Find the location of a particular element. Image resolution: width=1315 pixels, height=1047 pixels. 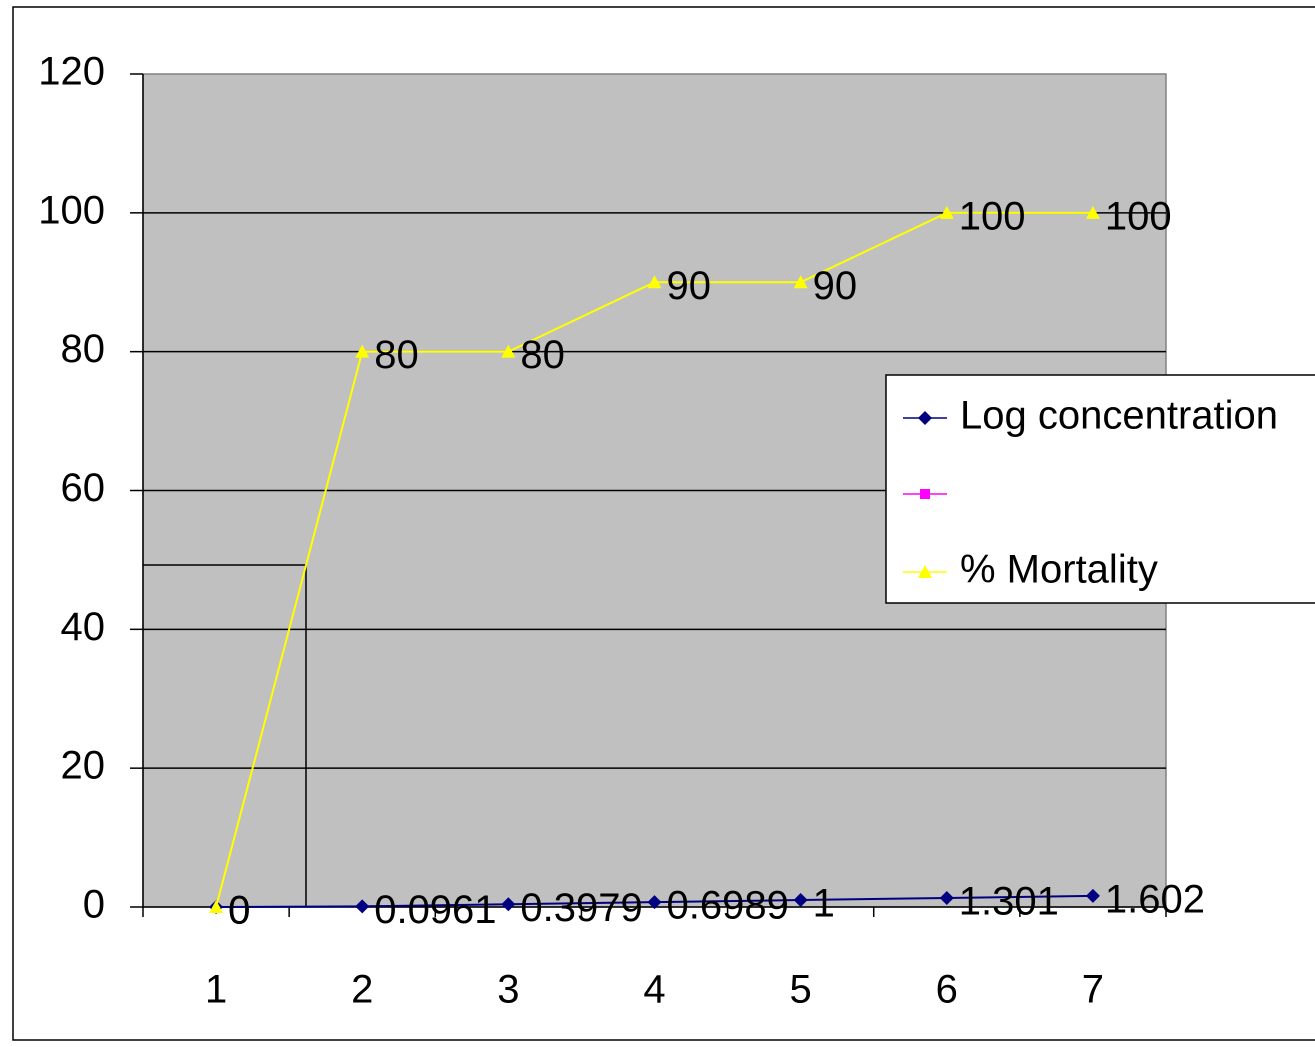

x-tick-label: 3 is located at coordinates (508, 990).